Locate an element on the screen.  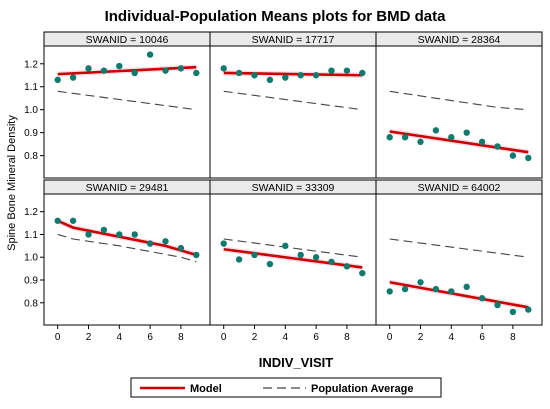
panel-label: SWANID = 29481 is located at coordinates (127, 188).